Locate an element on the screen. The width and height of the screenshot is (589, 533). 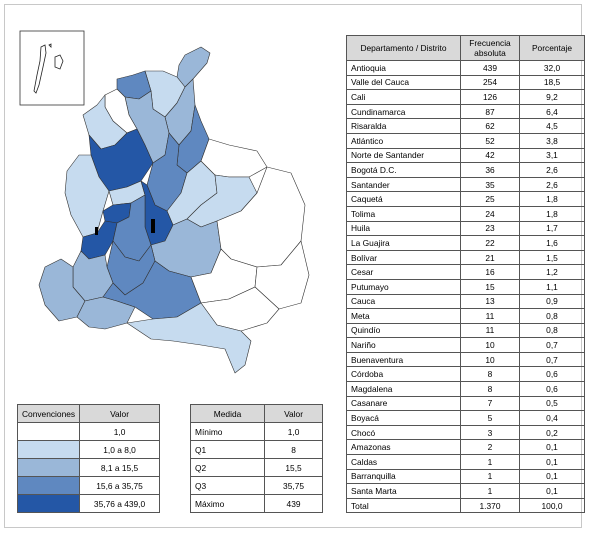
frequency-value: 439 is located at coordinates (490, 68).